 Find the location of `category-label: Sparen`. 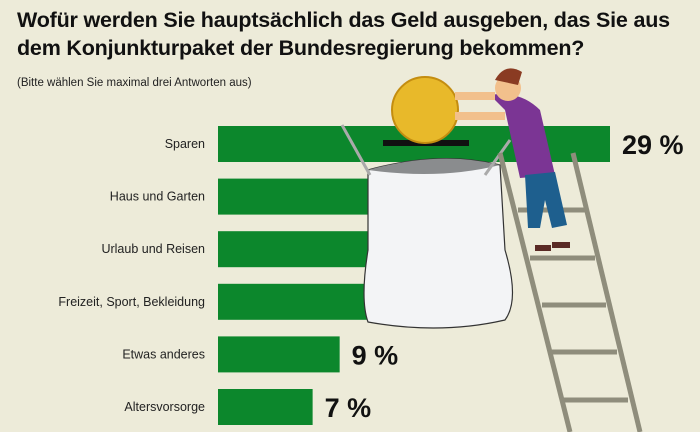

category-label: Sparen is located at coordinates (185, 144).